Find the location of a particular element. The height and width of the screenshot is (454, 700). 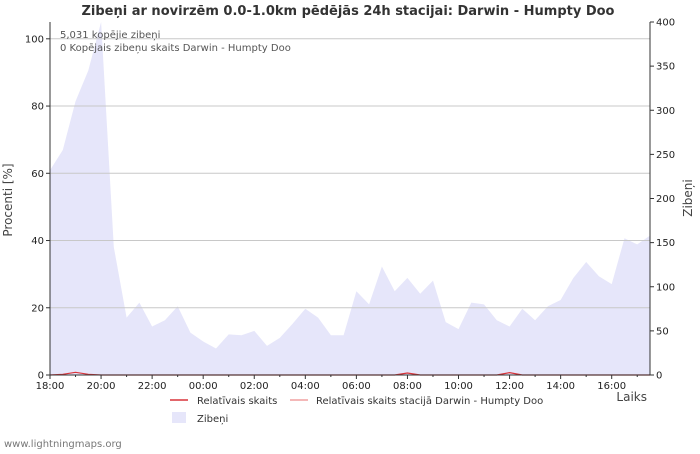

right-tick-label-400: 400 is located at coordinates (665, 23).